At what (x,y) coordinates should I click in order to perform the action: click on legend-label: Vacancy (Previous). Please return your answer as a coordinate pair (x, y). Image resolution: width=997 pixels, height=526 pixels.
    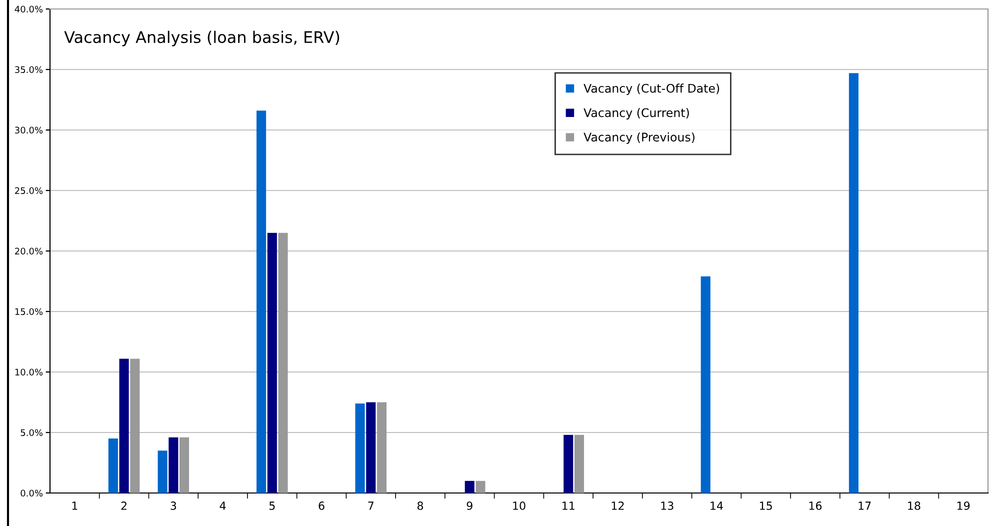
    Looking at the image, I should click on (639, 138).